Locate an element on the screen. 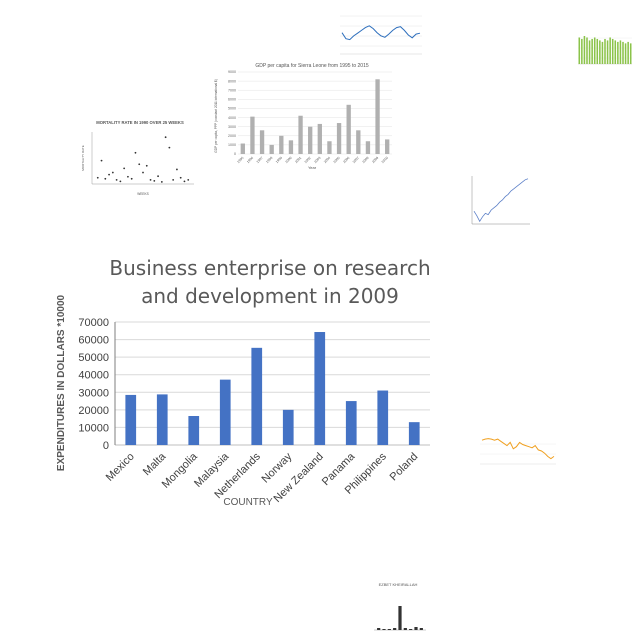  mortality-x-axis-label: WEEKS is located at coordinates (143, 194).